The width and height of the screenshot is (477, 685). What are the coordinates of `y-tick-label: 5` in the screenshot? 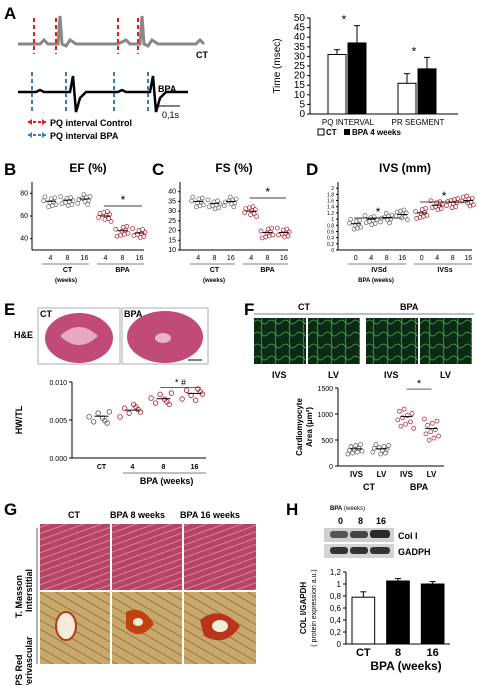 It's located at (302, 104).